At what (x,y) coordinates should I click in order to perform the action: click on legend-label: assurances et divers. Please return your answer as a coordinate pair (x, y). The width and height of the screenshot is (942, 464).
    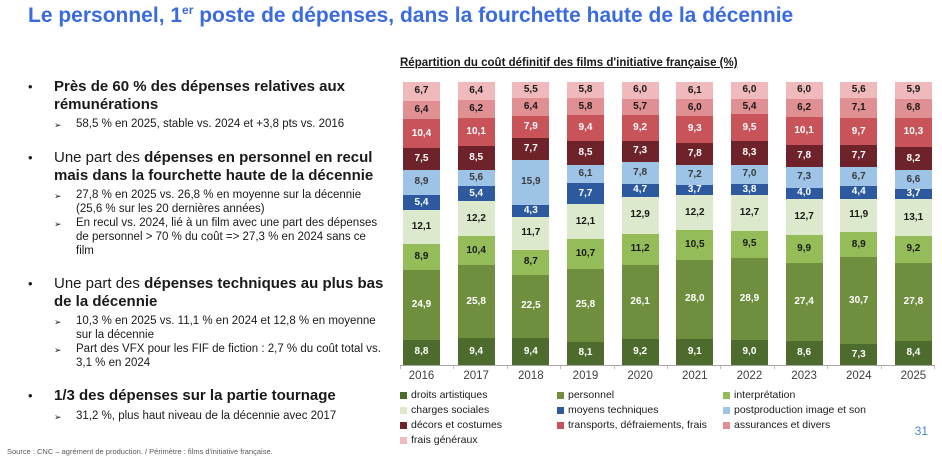
    Looking at the image, I should click on (782, 425).